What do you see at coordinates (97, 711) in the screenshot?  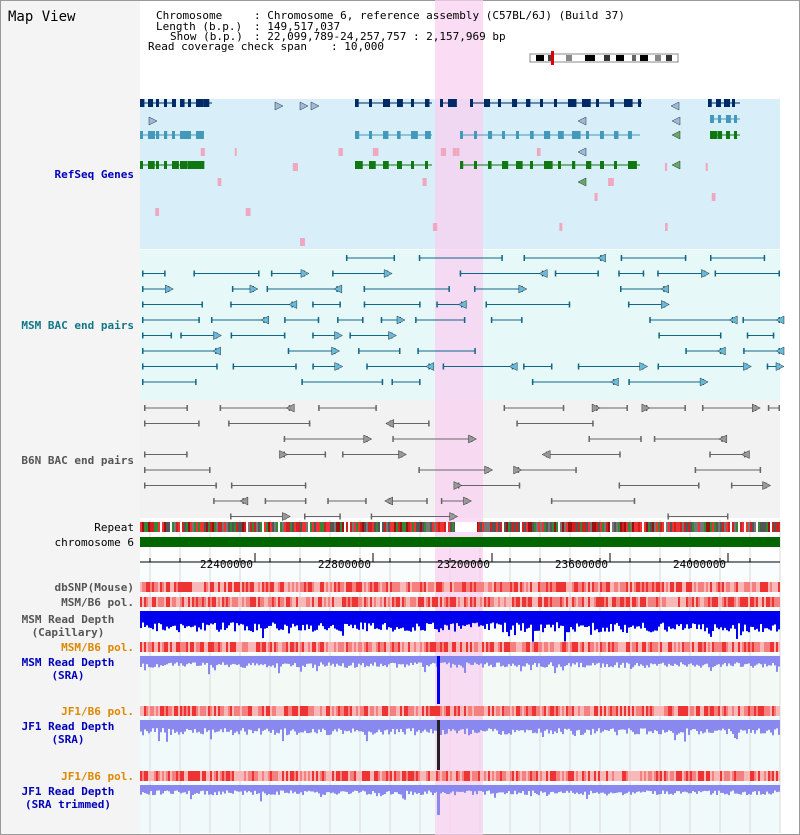 I see `track-label-jf1-b6-pol-1: JF1/B6 pol.` at bounding box center [97, 711].